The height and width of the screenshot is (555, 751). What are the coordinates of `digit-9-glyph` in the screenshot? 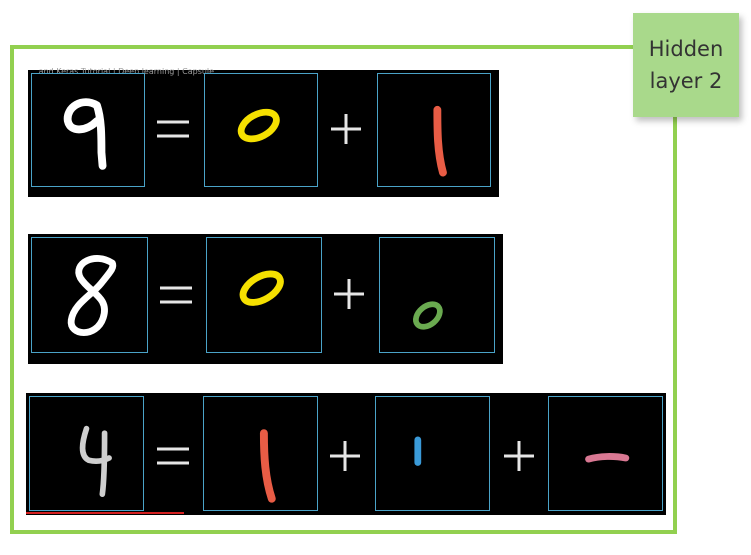 It's located at (85, 134).